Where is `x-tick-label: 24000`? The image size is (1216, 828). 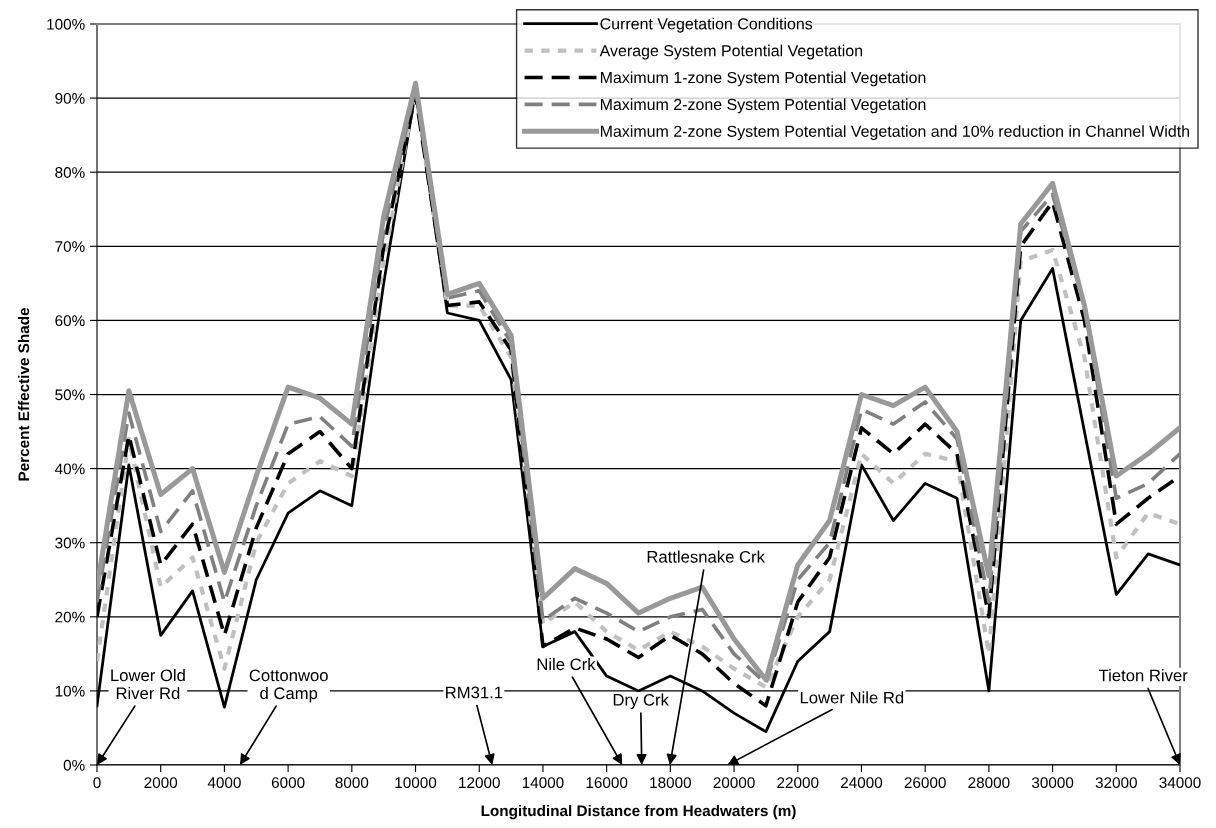
x-tick-label: 24000 is located at coordinates (862, 783).